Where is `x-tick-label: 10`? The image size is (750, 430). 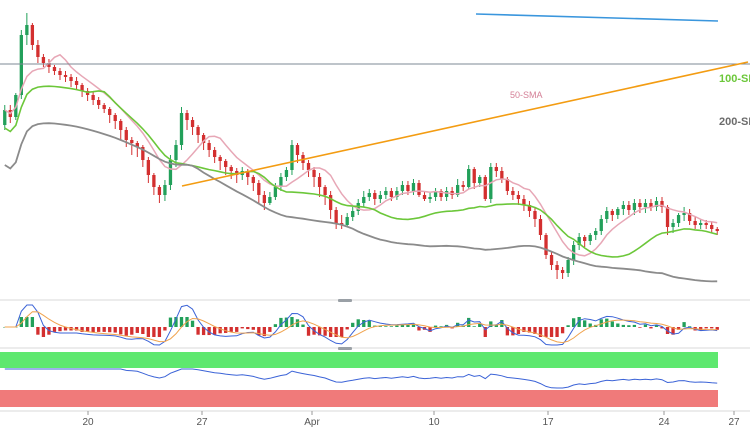
x-tick-label: 10 is located at coordinates (434, 422).